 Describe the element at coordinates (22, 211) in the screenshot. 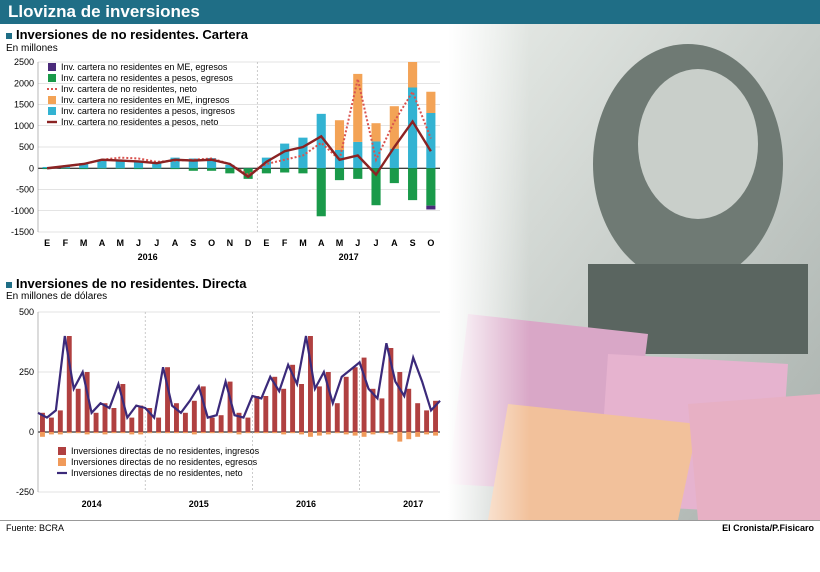

I see `y-tick-label: -1000` at that location.